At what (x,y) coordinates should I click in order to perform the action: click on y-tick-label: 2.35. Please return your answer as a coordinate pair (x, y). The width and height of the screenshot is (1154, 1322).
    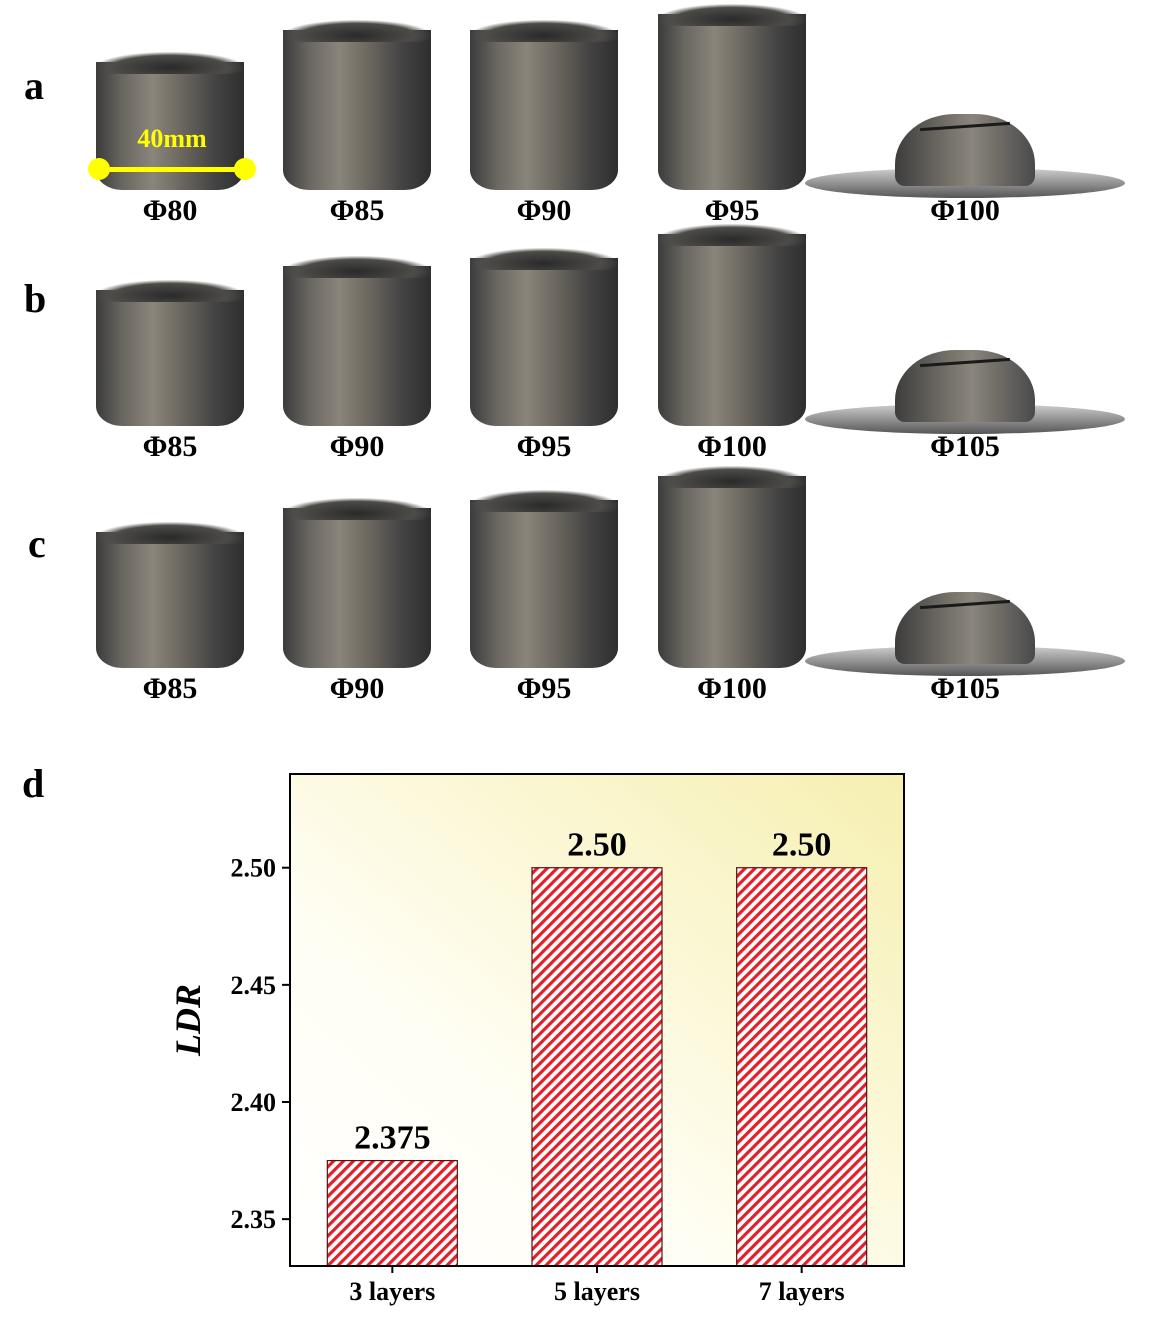
    Looking at the image, I should click on (254, 1219).